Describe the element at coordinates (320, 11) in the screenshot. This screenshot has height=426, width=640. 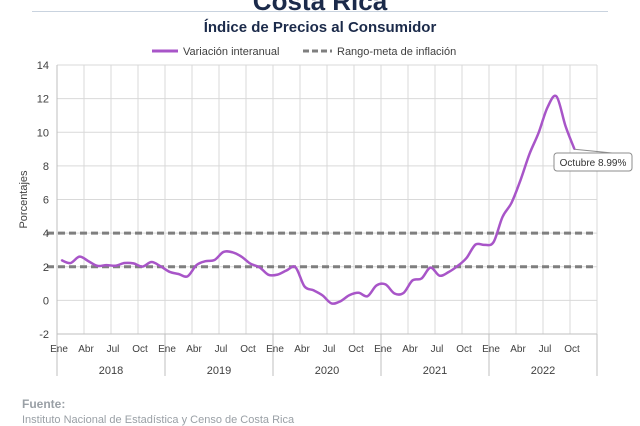
I see `title-divider` at that location.